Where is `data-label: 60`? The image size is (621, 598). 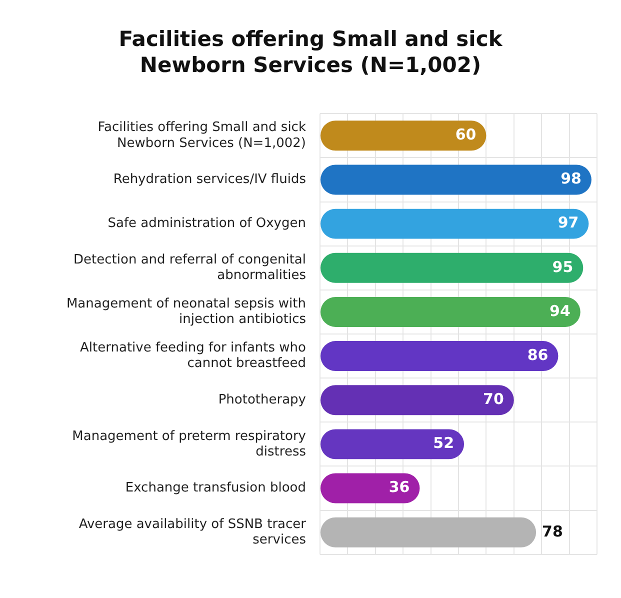
data-label: 60 is located at coordinates (465, 135).